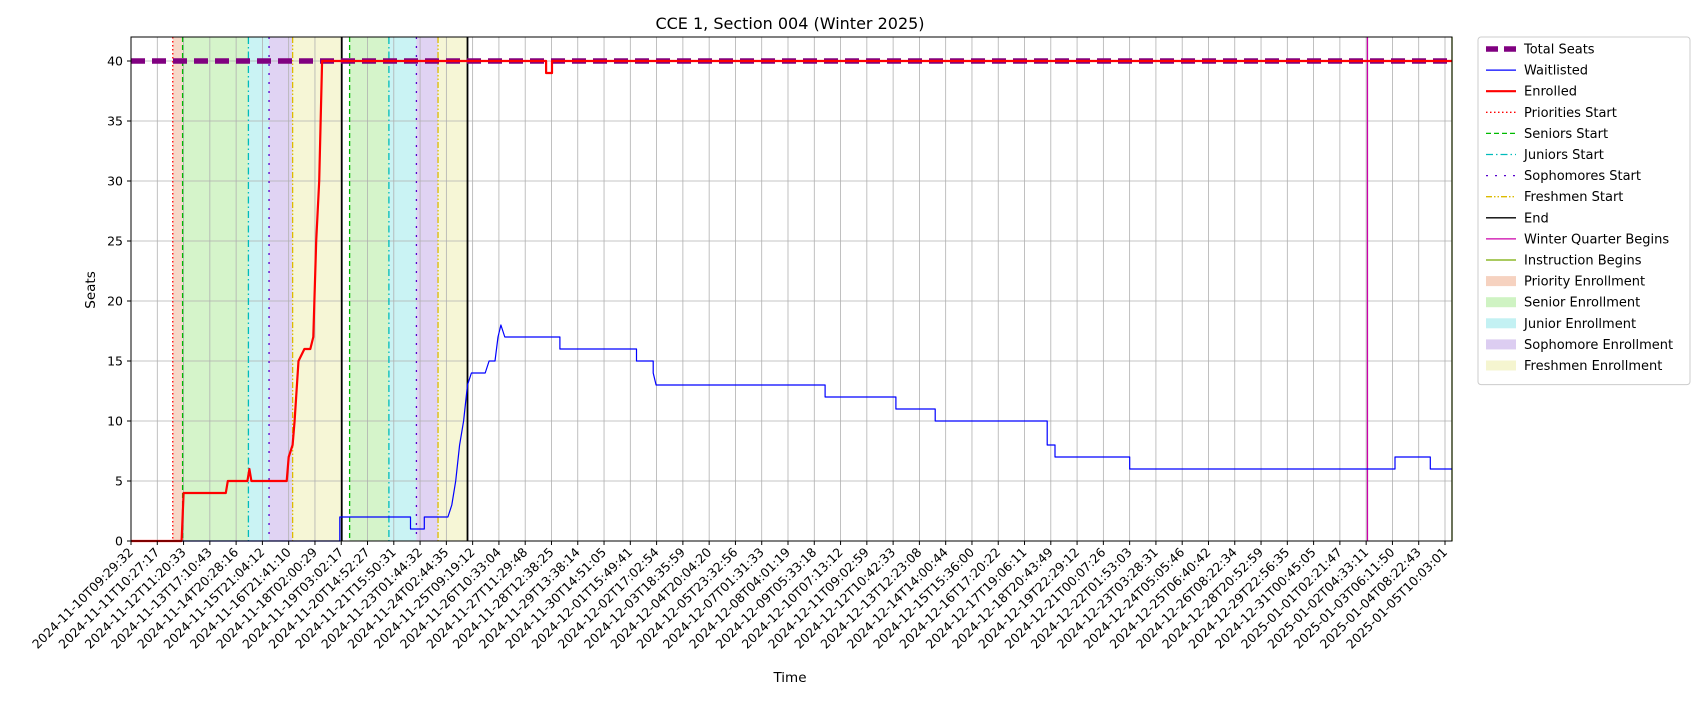 Image resolution: width=1700 pixels, height=704 pixels. What do you see at coordinates (115, 121) in the screenshot?
I see `y-tick-label: 35` at bounding box center [115, 121].